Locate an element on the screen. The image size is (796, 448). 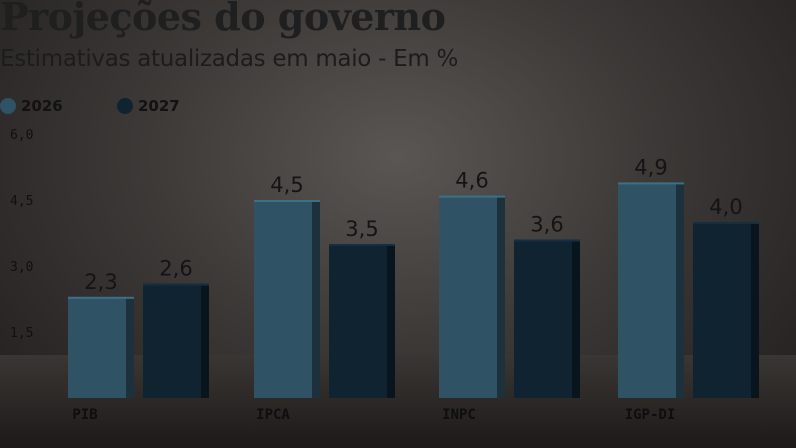
data-label: 2,6 is located at coordinates (175, 269).